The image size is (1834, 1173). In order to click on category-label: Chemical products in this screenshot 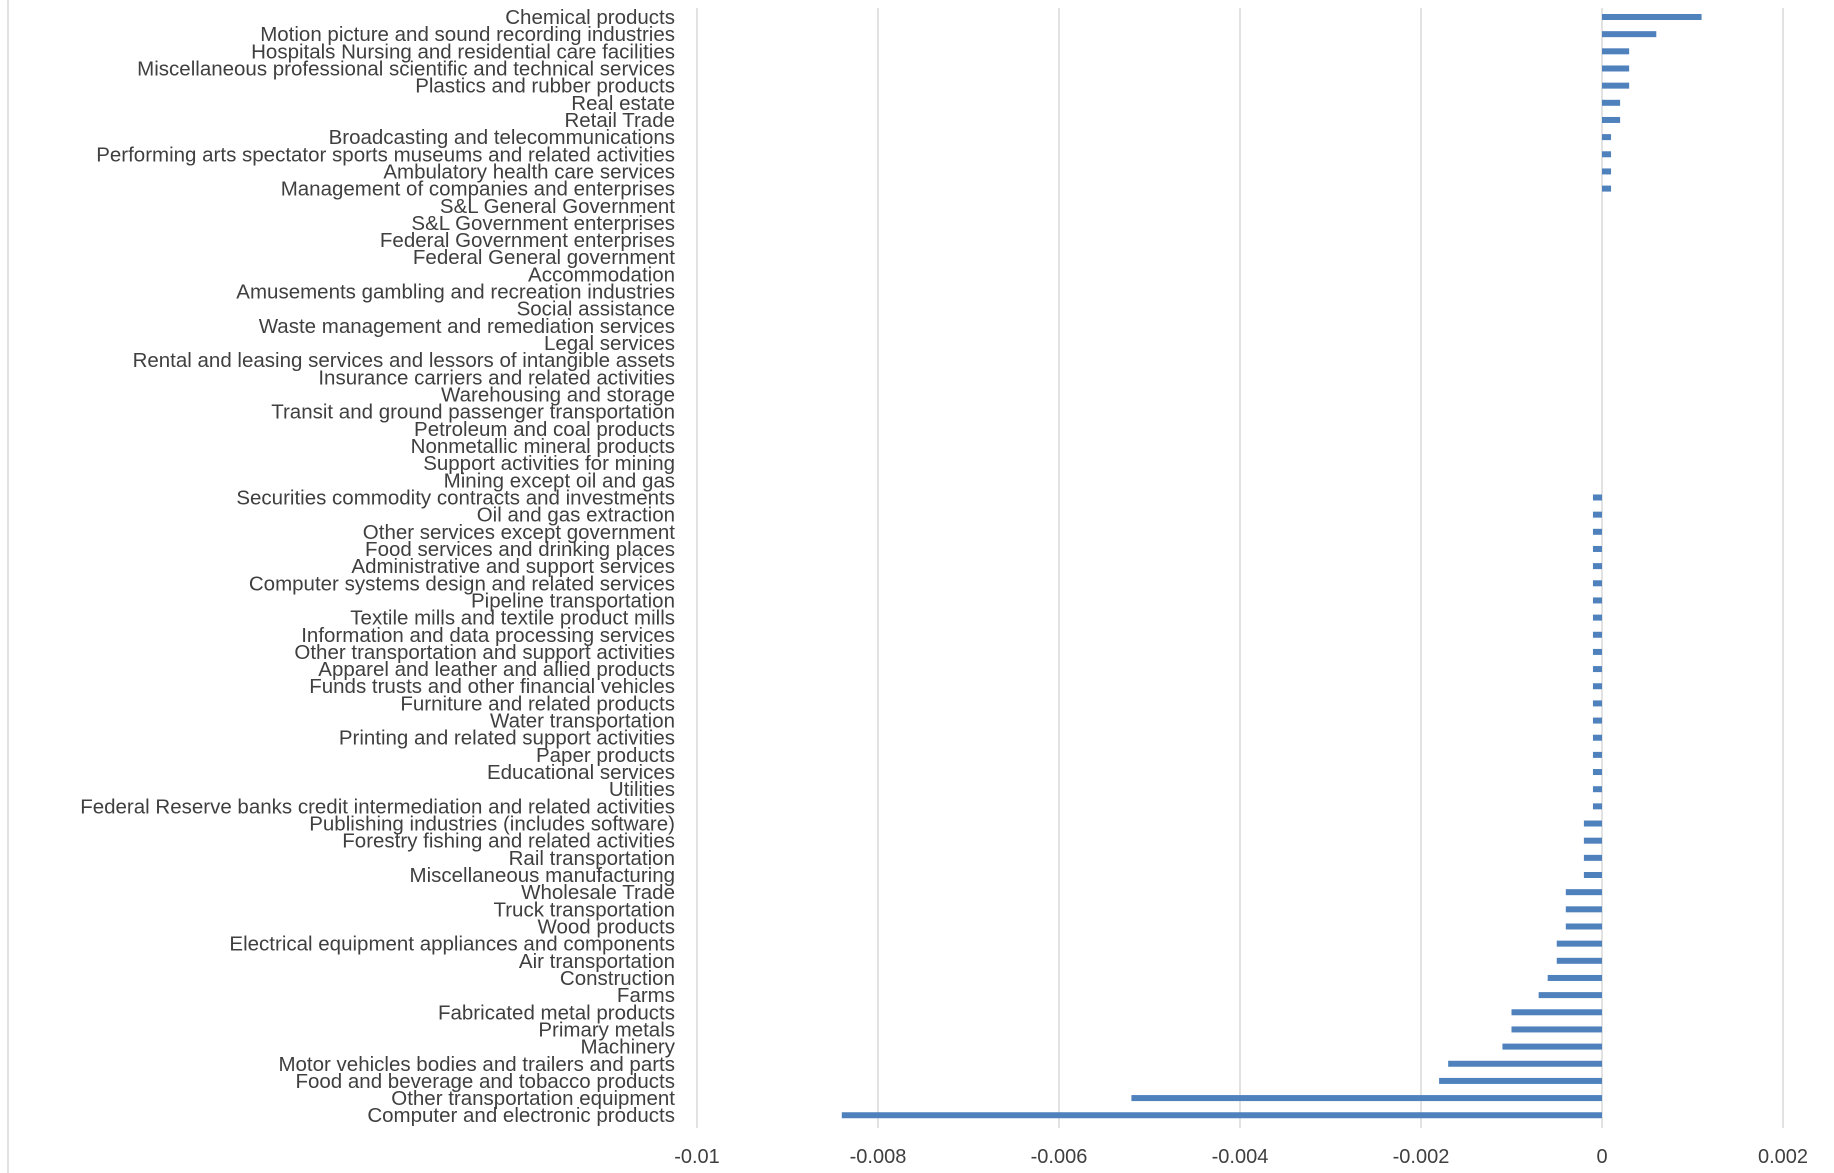, I will do `click(590, 17)`.